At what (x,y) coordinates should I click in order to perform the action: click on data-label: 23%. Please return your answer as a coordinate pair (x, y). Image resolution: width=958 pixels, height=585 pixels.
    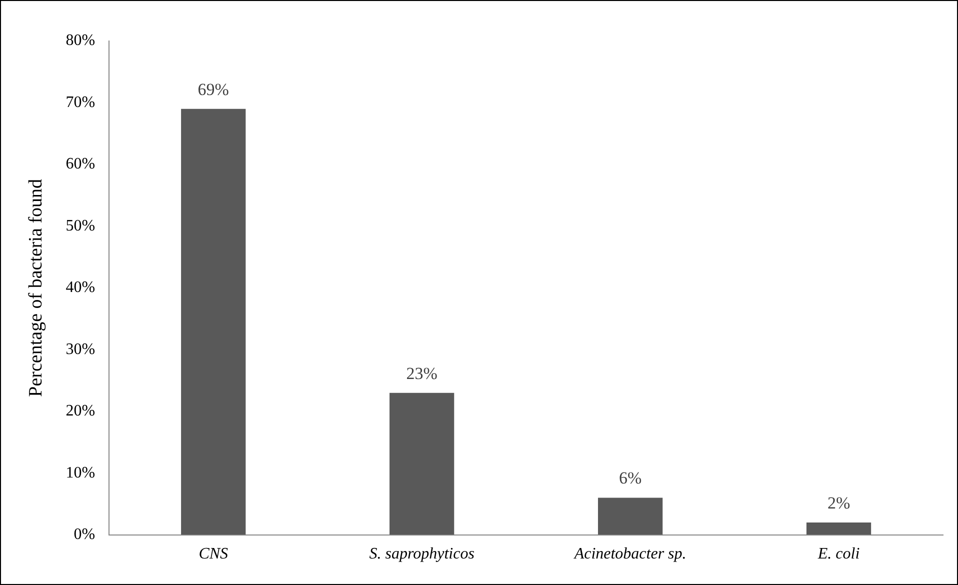
    Looking at the image, I should click on (422, 373).